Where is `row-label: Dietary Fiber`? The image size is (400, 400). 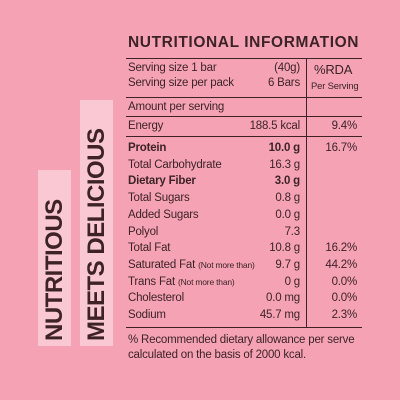 row-label: Dietary Fiber is located at coordinates (162, 181).